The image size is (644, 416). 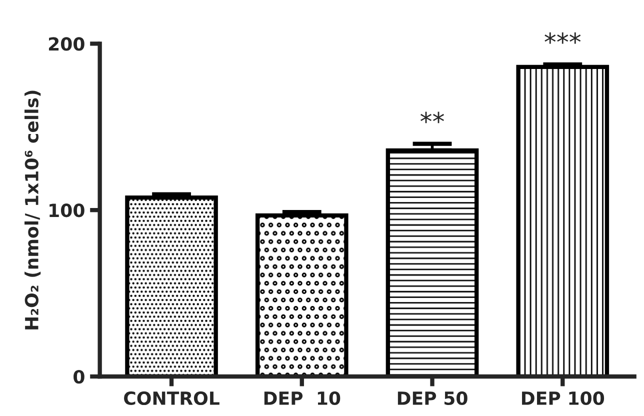 I want to click on x-tick-label: CONTROL, so click(x=172, y=398).